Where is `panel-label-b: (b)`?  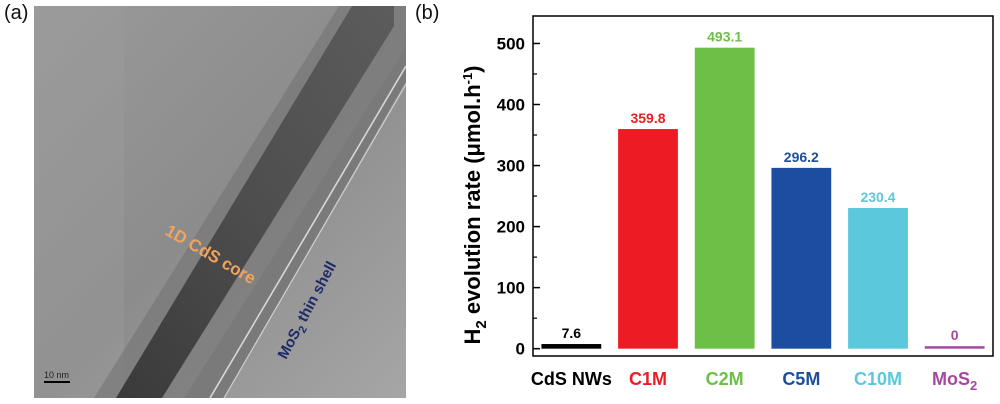 panel-label-b: (b) is located at coordinates (427, 13).